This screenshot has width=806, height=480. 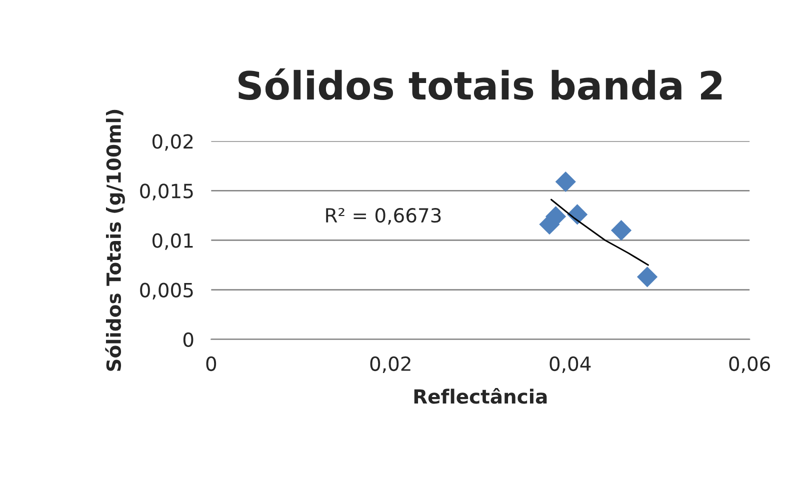 I want to click on x-tick-label: 0,02, so click(x=390, y=365).